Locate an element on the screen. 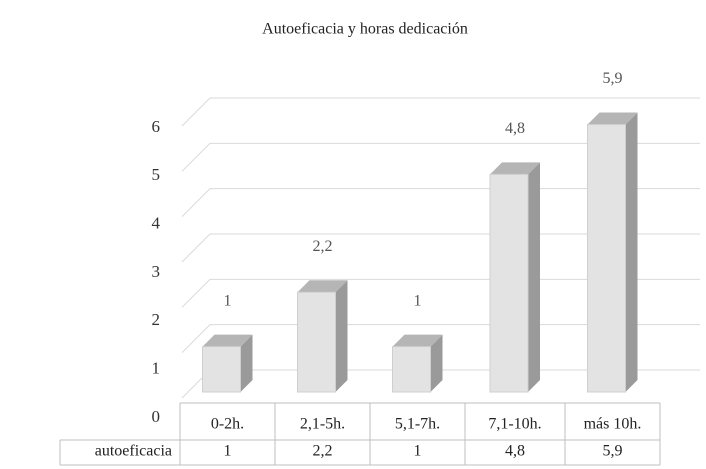 The image size is (706, 469). value-label: 4,8 is located at coordinates (515, 128).